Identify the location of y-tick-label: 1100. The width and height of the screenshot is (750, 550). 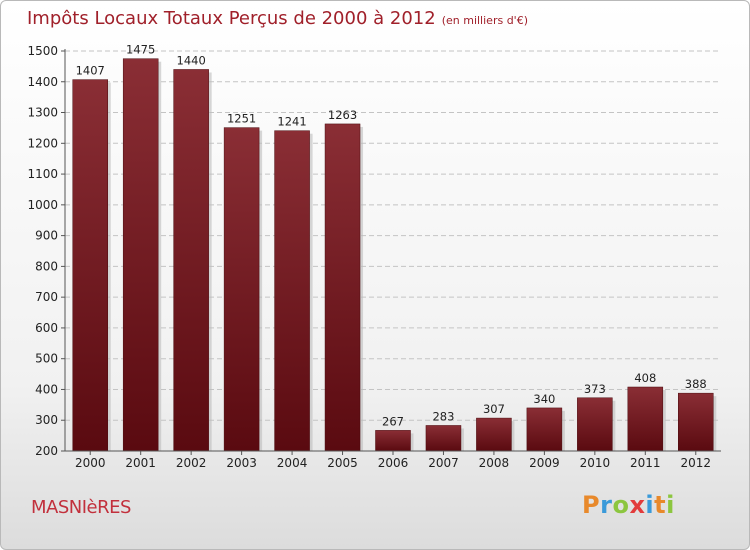
(42, 174).